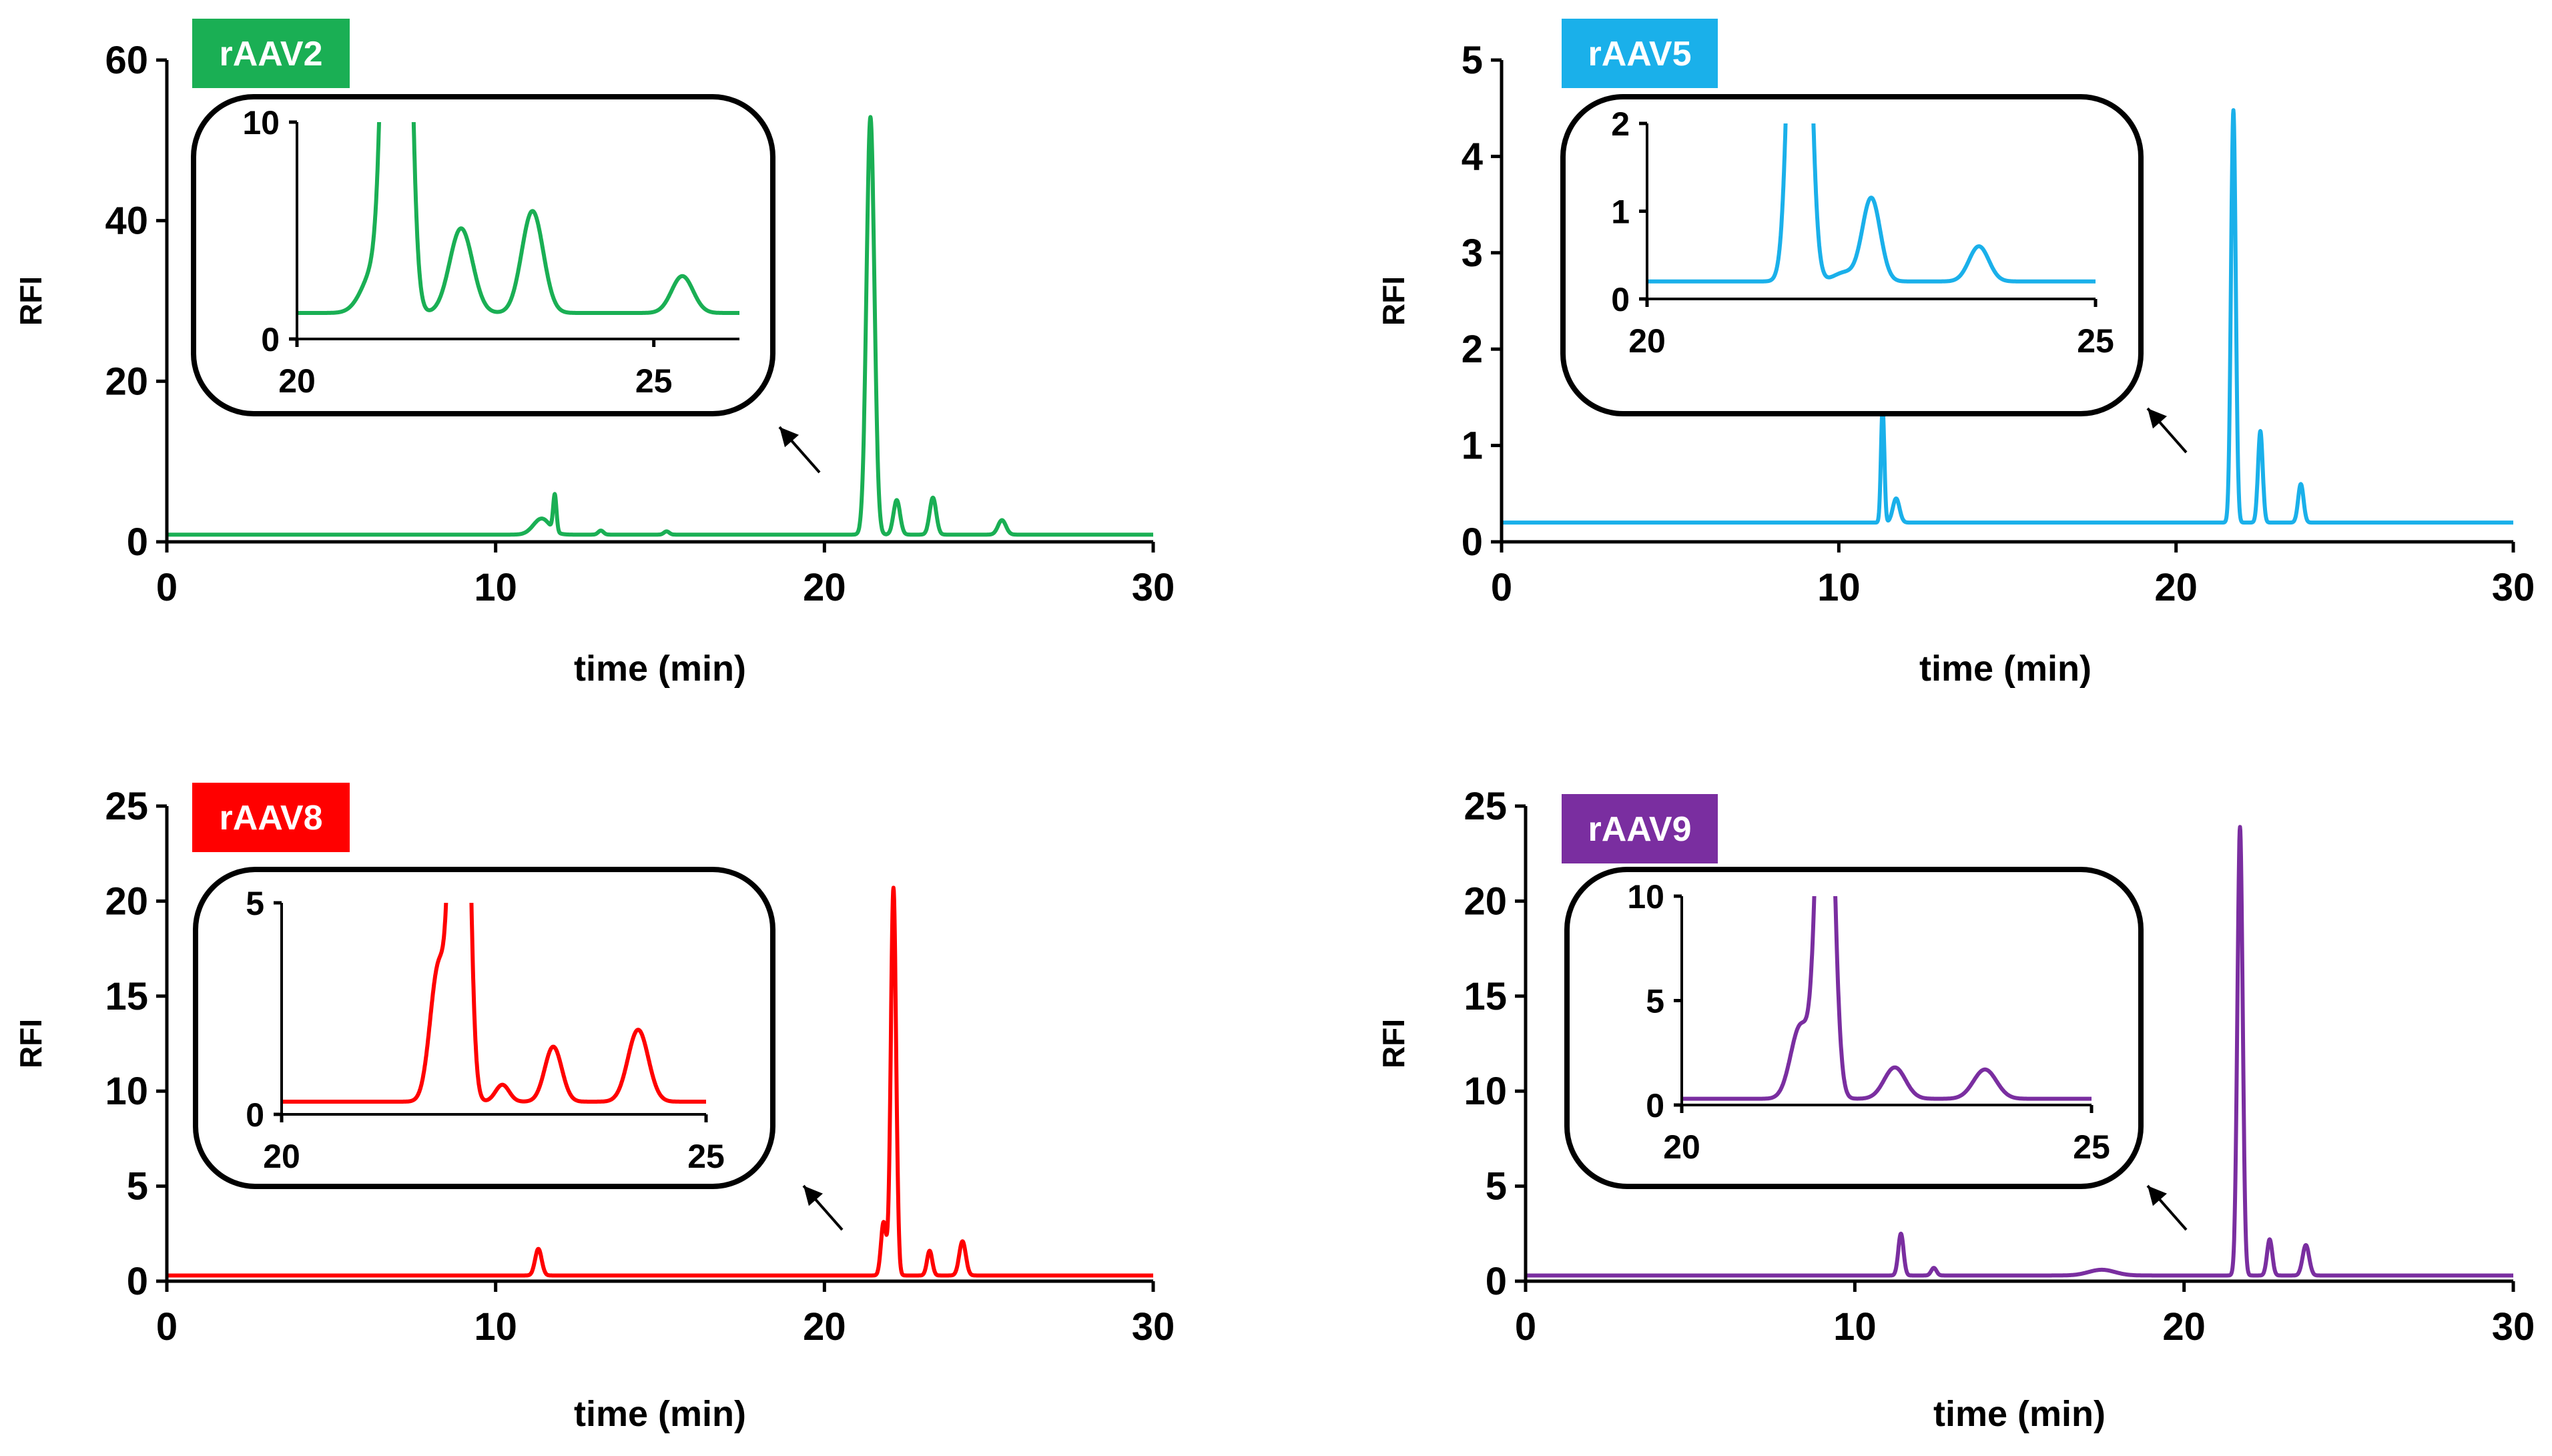 This screenshot has height=1456, width=2552. I want to click on inset-series-line-rAAV5, so click(1871, 203).